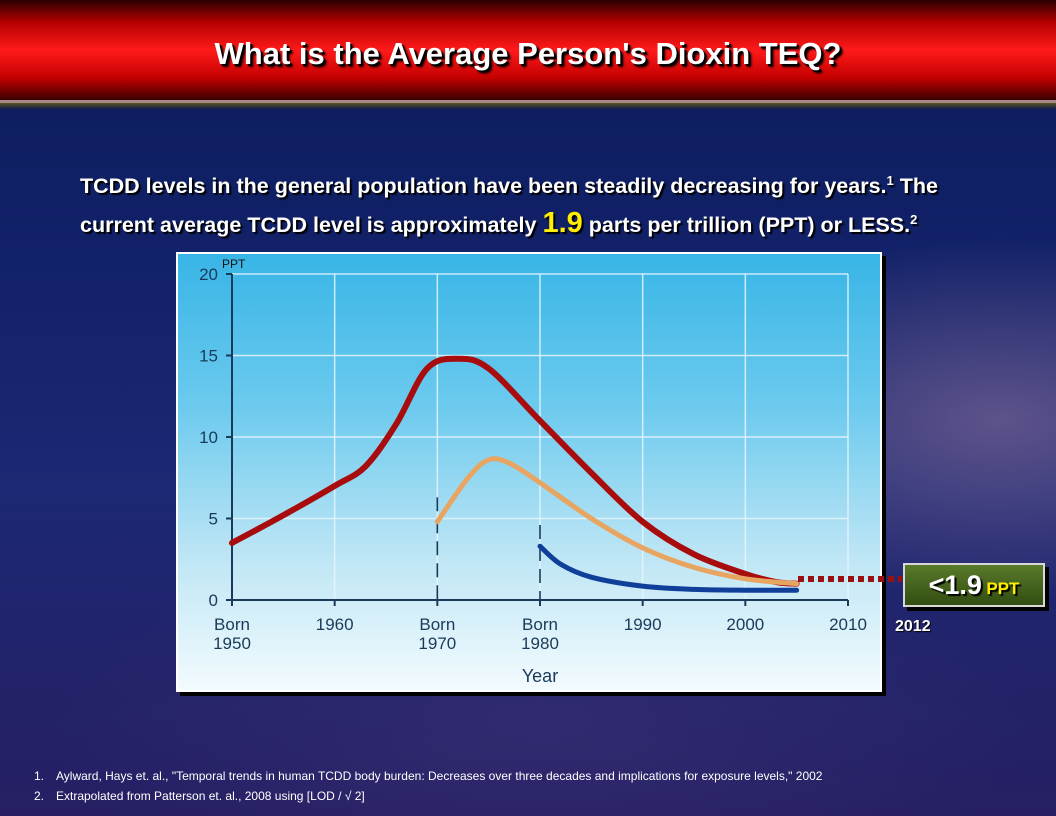  I want to click on title-banner, so click(528, 51).